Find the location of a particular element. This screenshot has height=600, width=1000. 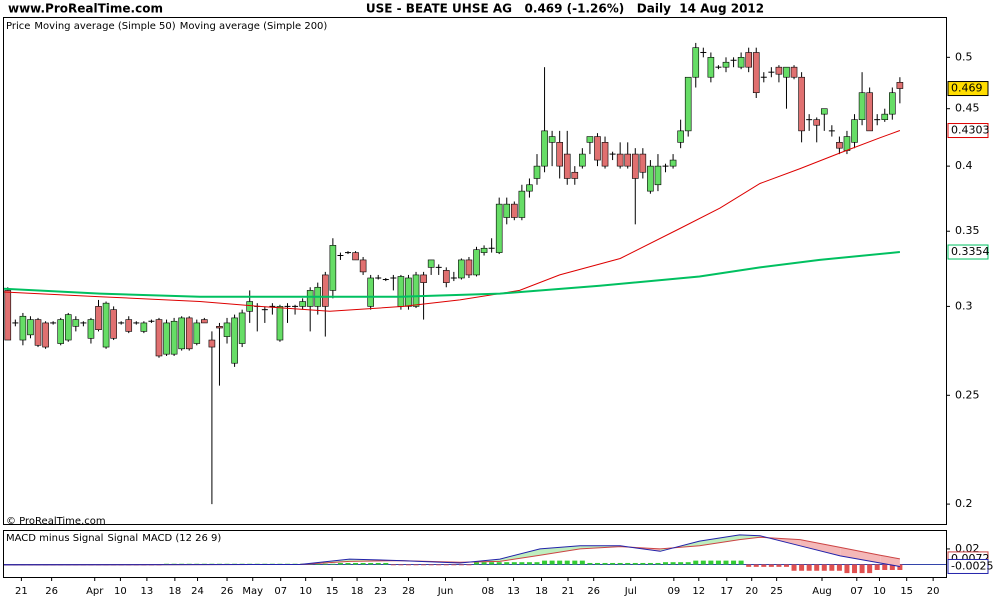

legend-entry: MACD minus Signal is located at coordinates (54, 538).